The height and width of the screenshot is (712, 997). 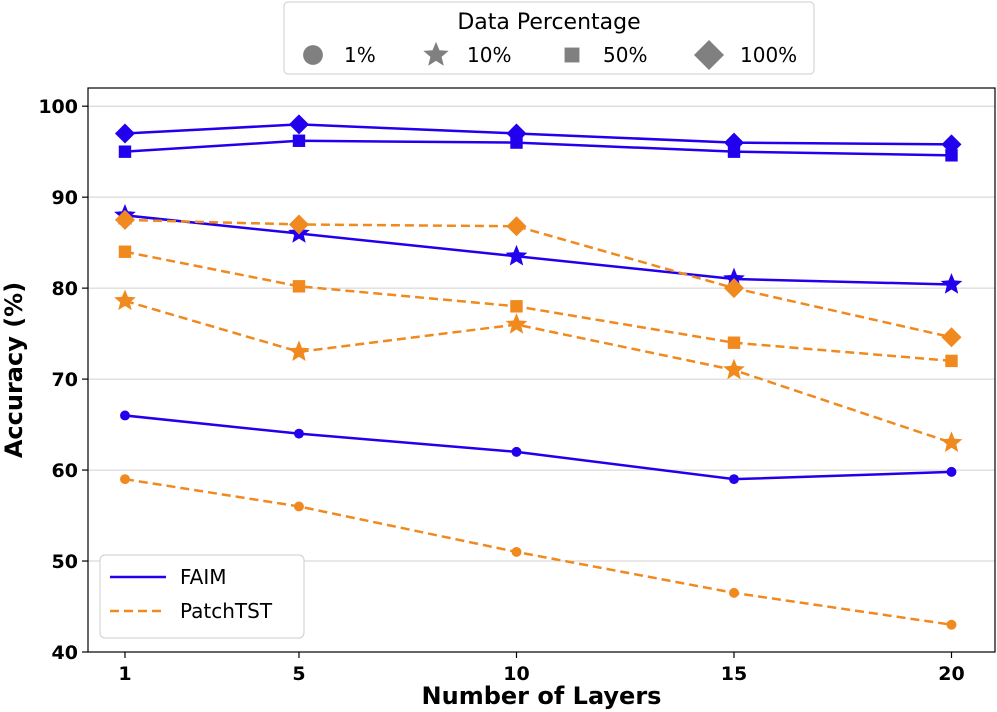 I want to click on point-patchtst-50pct-x1, so click(x=125, y=251).